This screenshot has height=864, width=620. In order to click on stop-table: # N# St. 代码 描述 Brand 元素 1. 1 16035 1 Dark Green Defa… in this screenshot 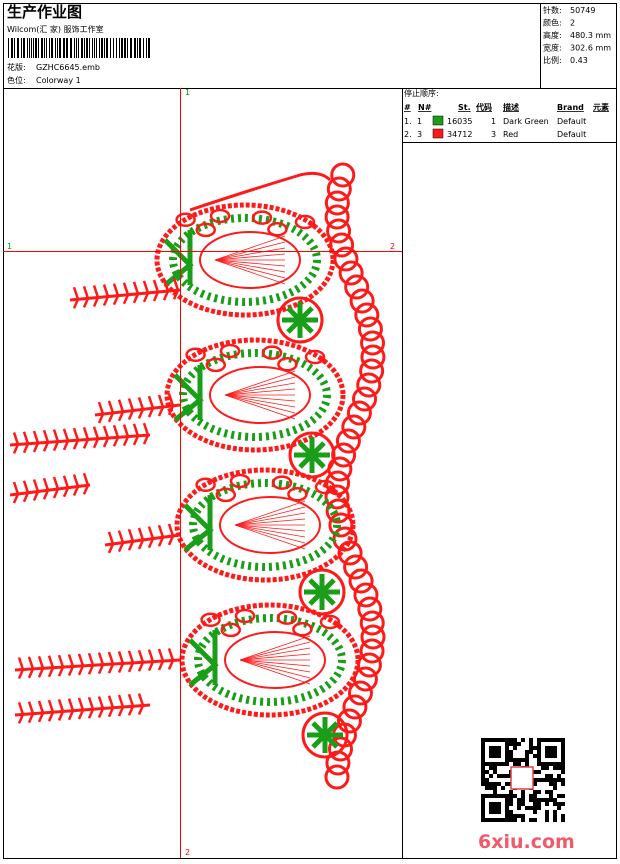, I will do `click(506, 120)`.